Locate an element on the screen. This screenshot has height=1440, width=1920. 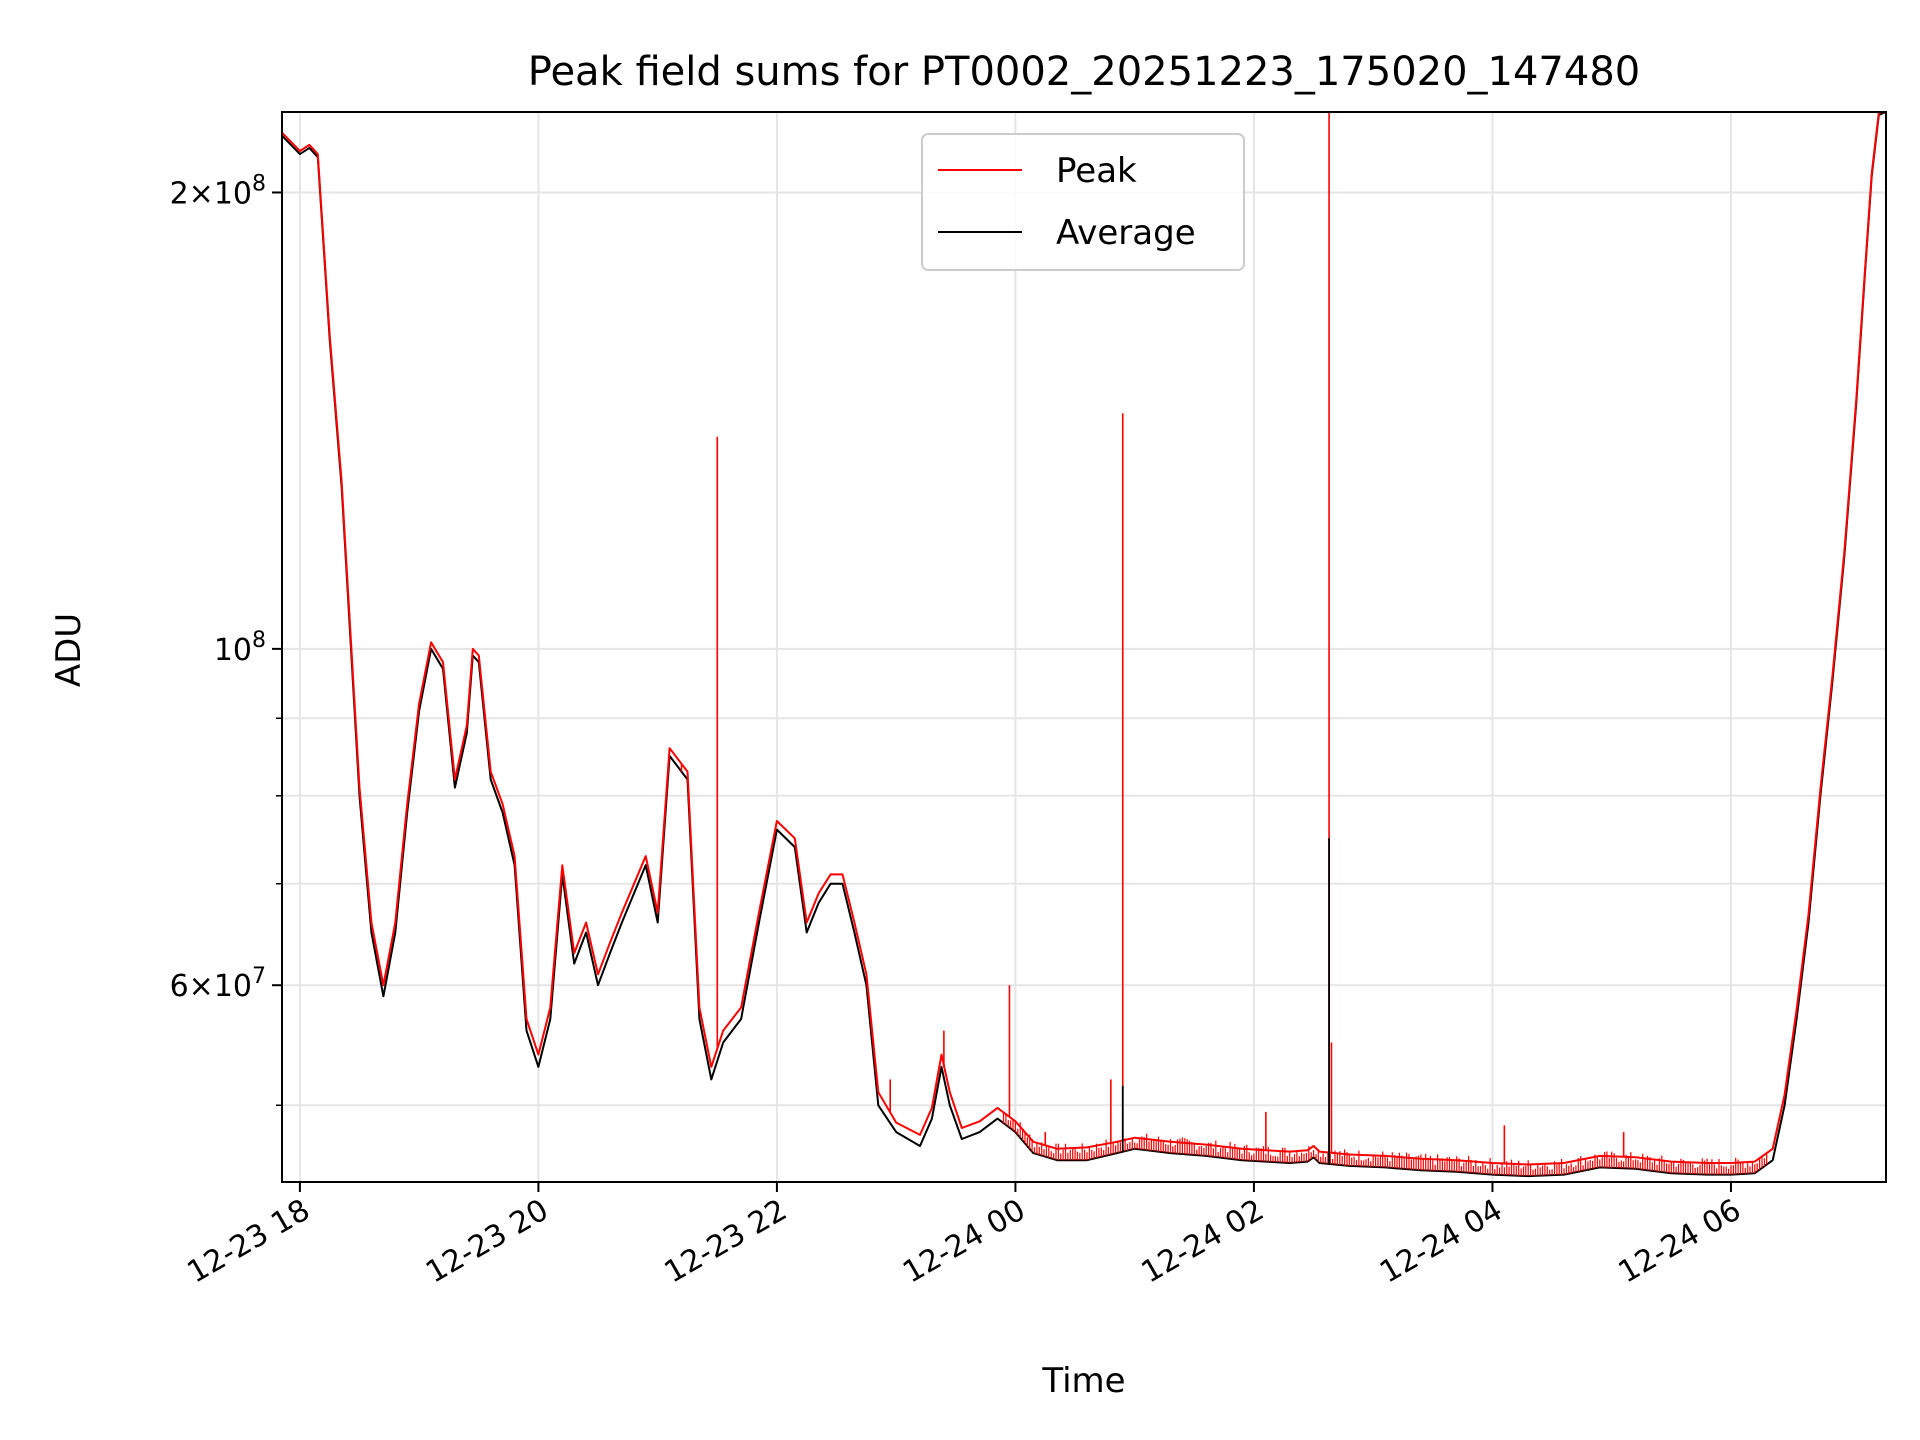
peak-noise-band is located at coordinates (1385, 1144).